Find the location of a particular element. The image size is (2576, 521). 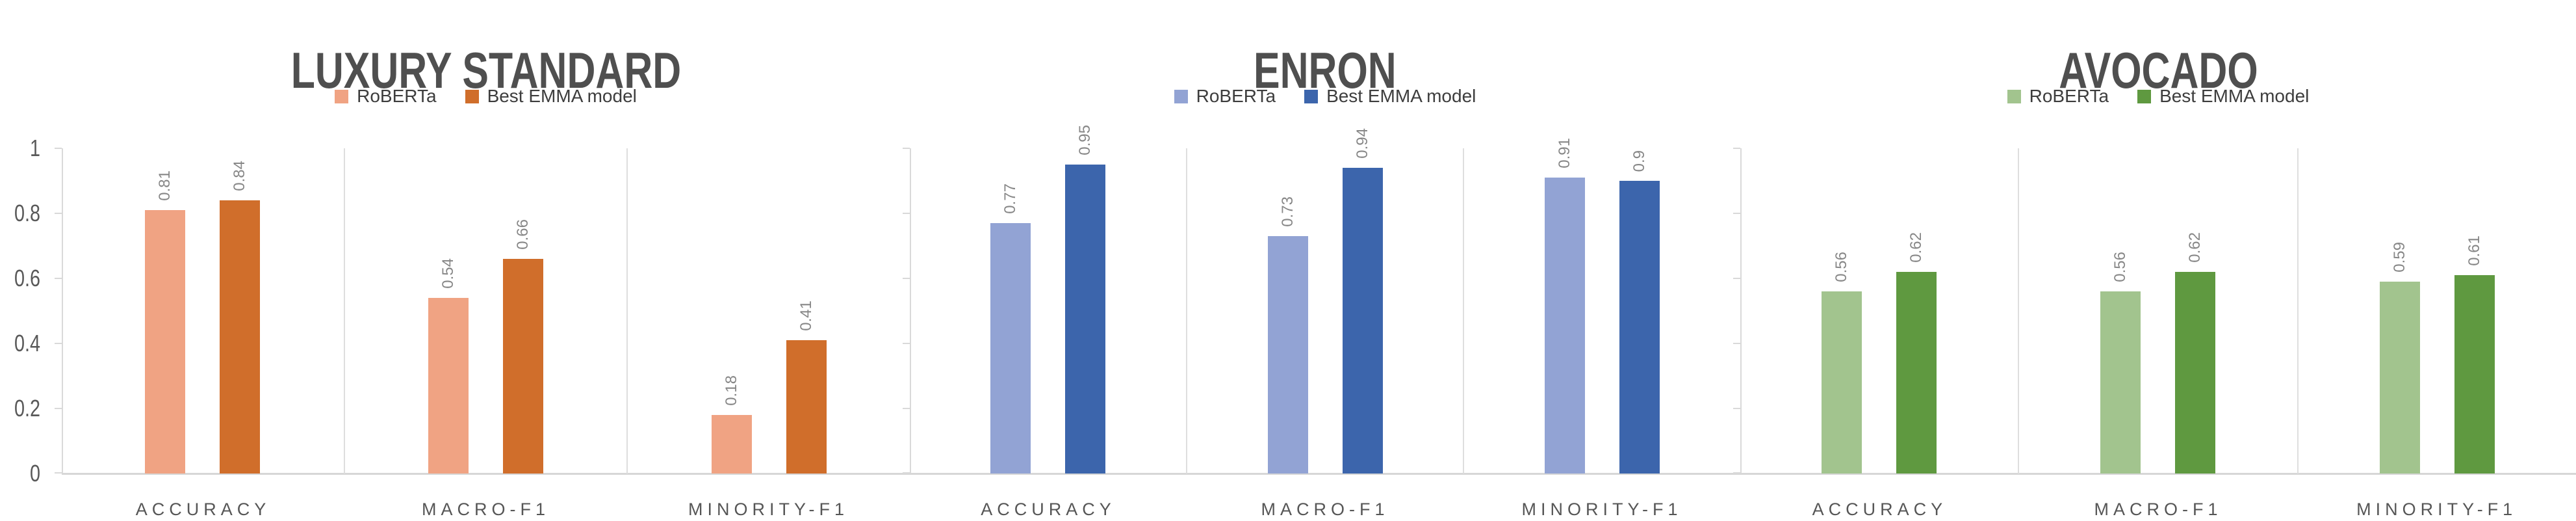

chart-title: LUXURY STANDARD is located at coordinates (486, 71).